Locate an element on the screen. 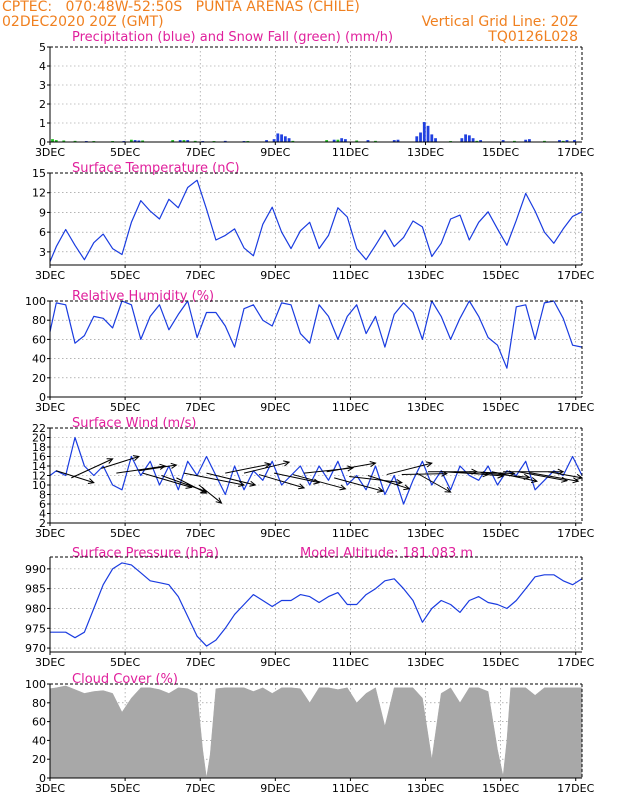  humidity-ytick-label: 100 is located at coordinates (35, 301).